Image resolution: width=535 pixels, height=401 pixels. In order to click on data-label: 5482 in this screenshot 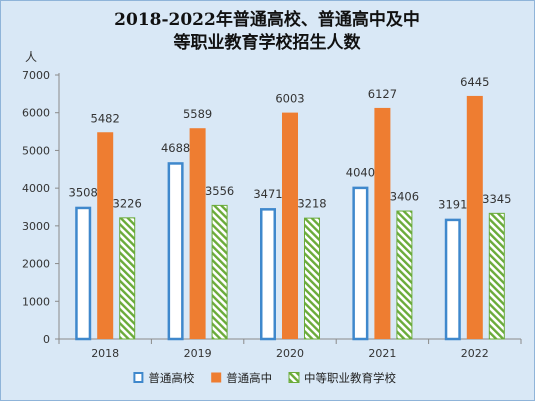, I will do `click(105, 118)`.